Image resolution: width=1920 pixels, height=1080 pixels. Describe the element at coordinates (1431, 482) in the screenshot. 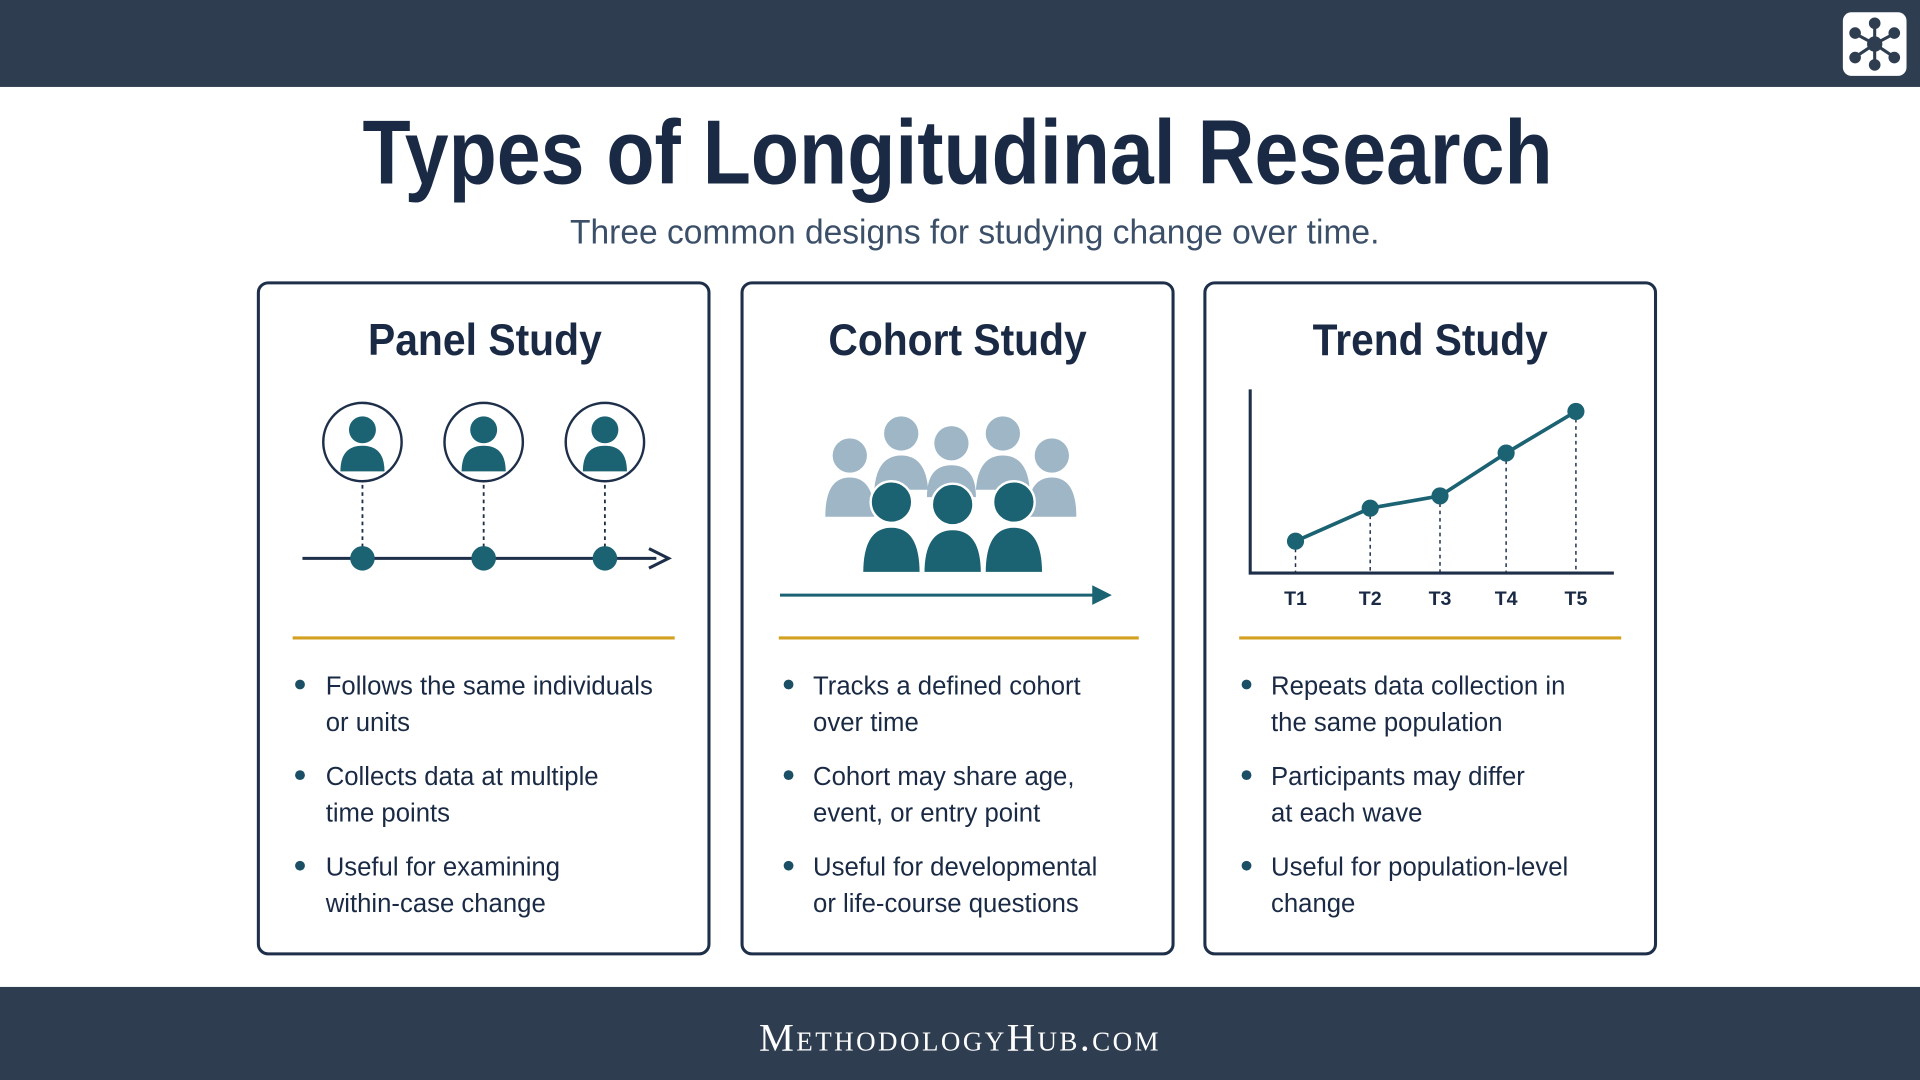

I see `trend-illustration` at that location.